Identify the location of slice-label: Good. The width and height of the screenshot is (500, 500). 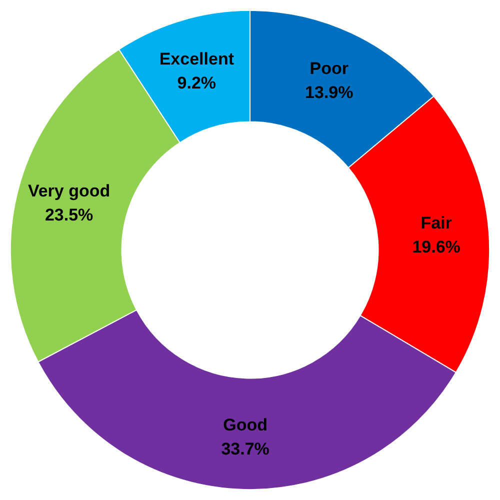
(245, 424).